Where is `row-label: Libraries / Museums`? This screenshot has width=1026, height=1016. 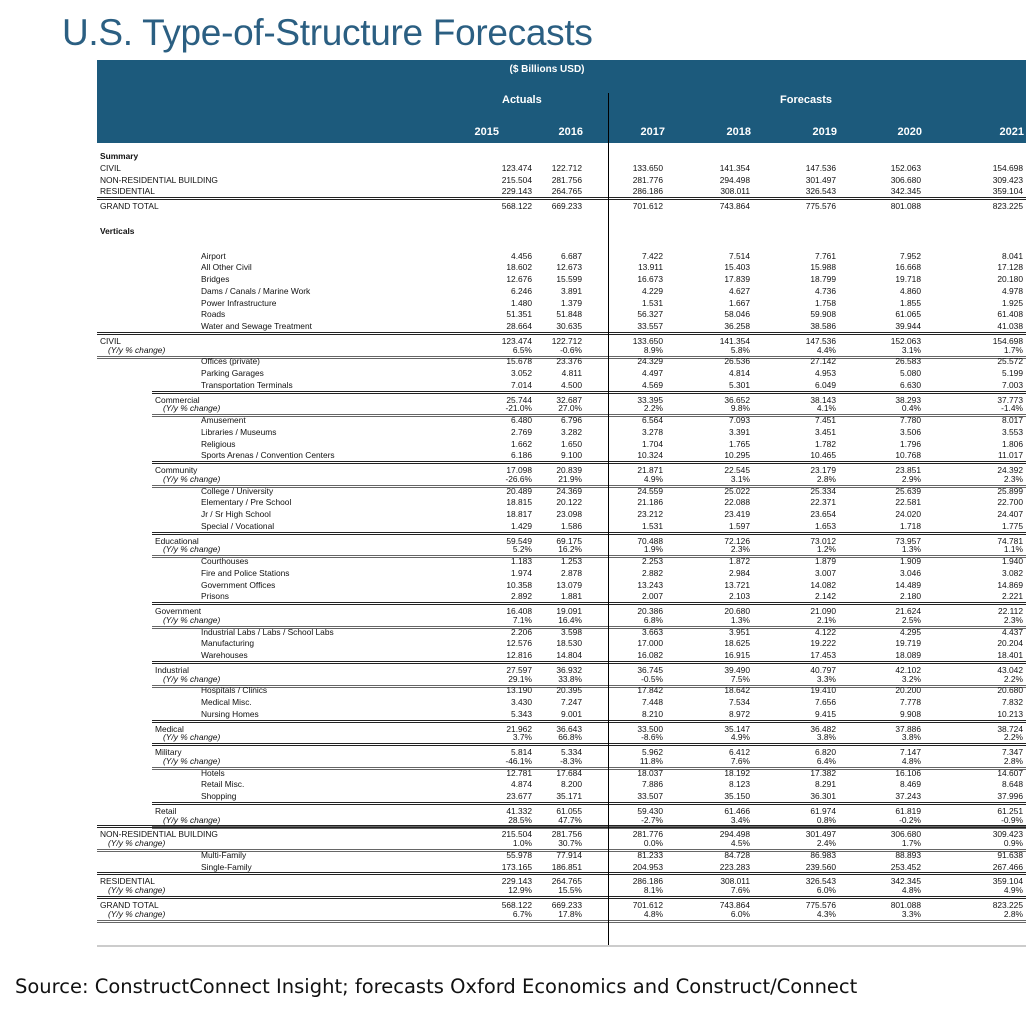
row-label: Libraries / Museums is located at coordinates (239, 431).